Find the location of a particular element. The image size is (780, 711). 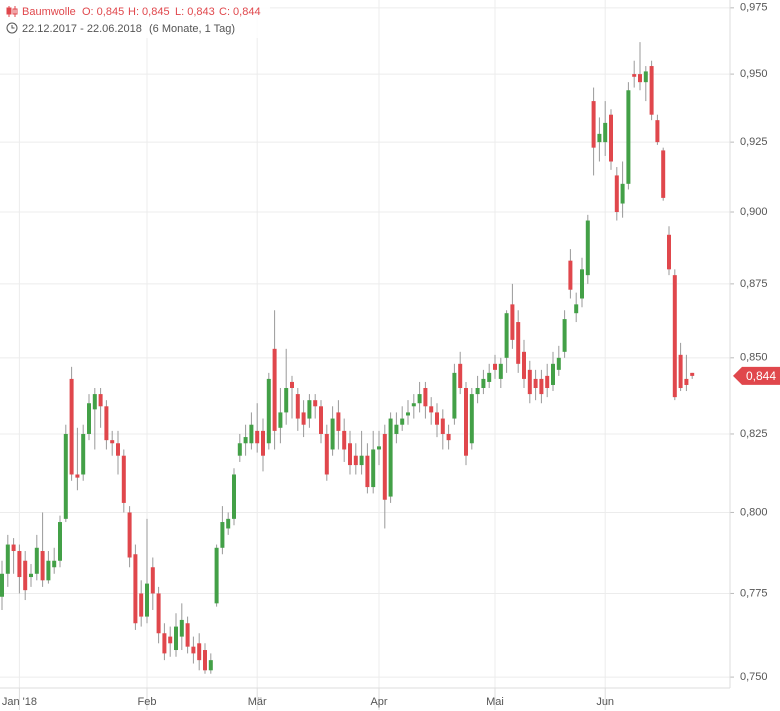

x-tick-label: Jan '18 is located at coordinates (19, 702).